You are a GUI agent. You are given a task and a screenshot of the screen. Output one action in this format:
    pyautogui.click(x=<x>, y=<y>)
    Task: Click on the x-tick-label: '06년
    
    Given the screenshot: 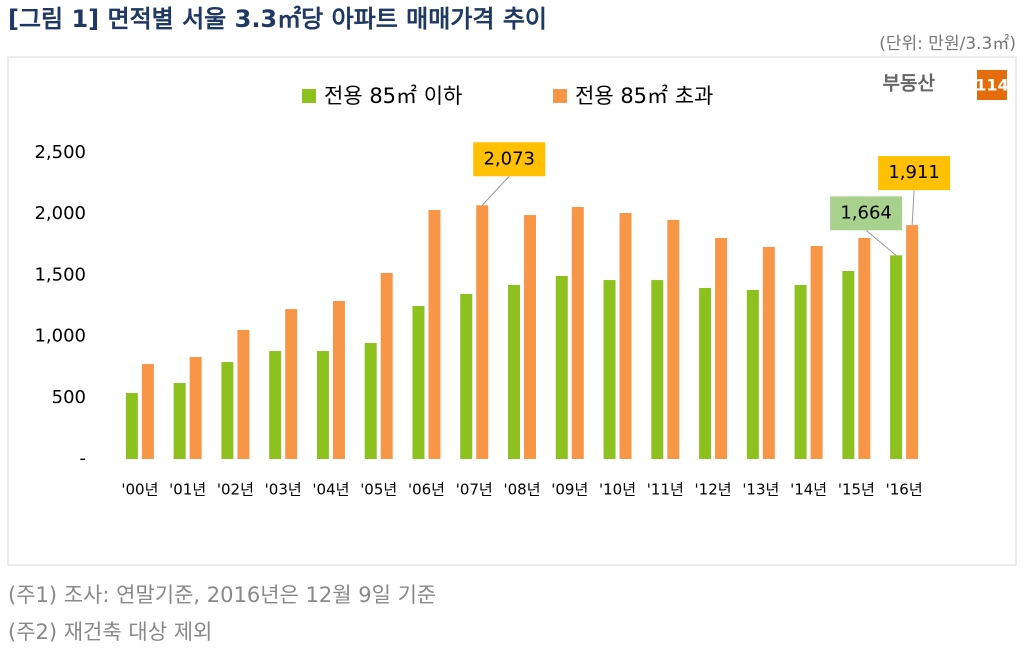 What is the action you would take?
    pyautogui.click(x=426, y=490)
    